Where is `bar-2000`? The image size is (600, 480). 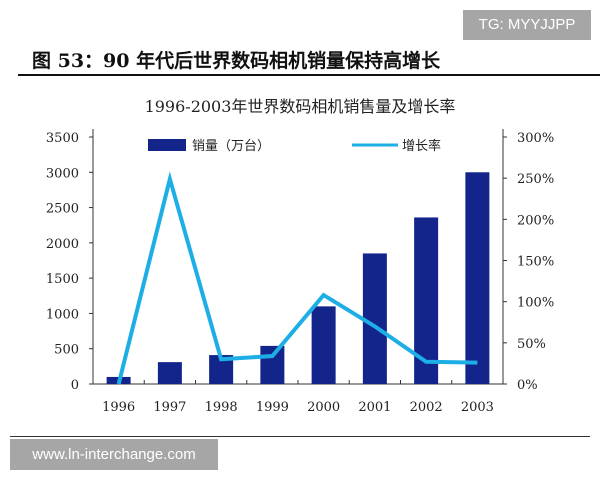 bar-2000 is located at coordinates (323, 345).